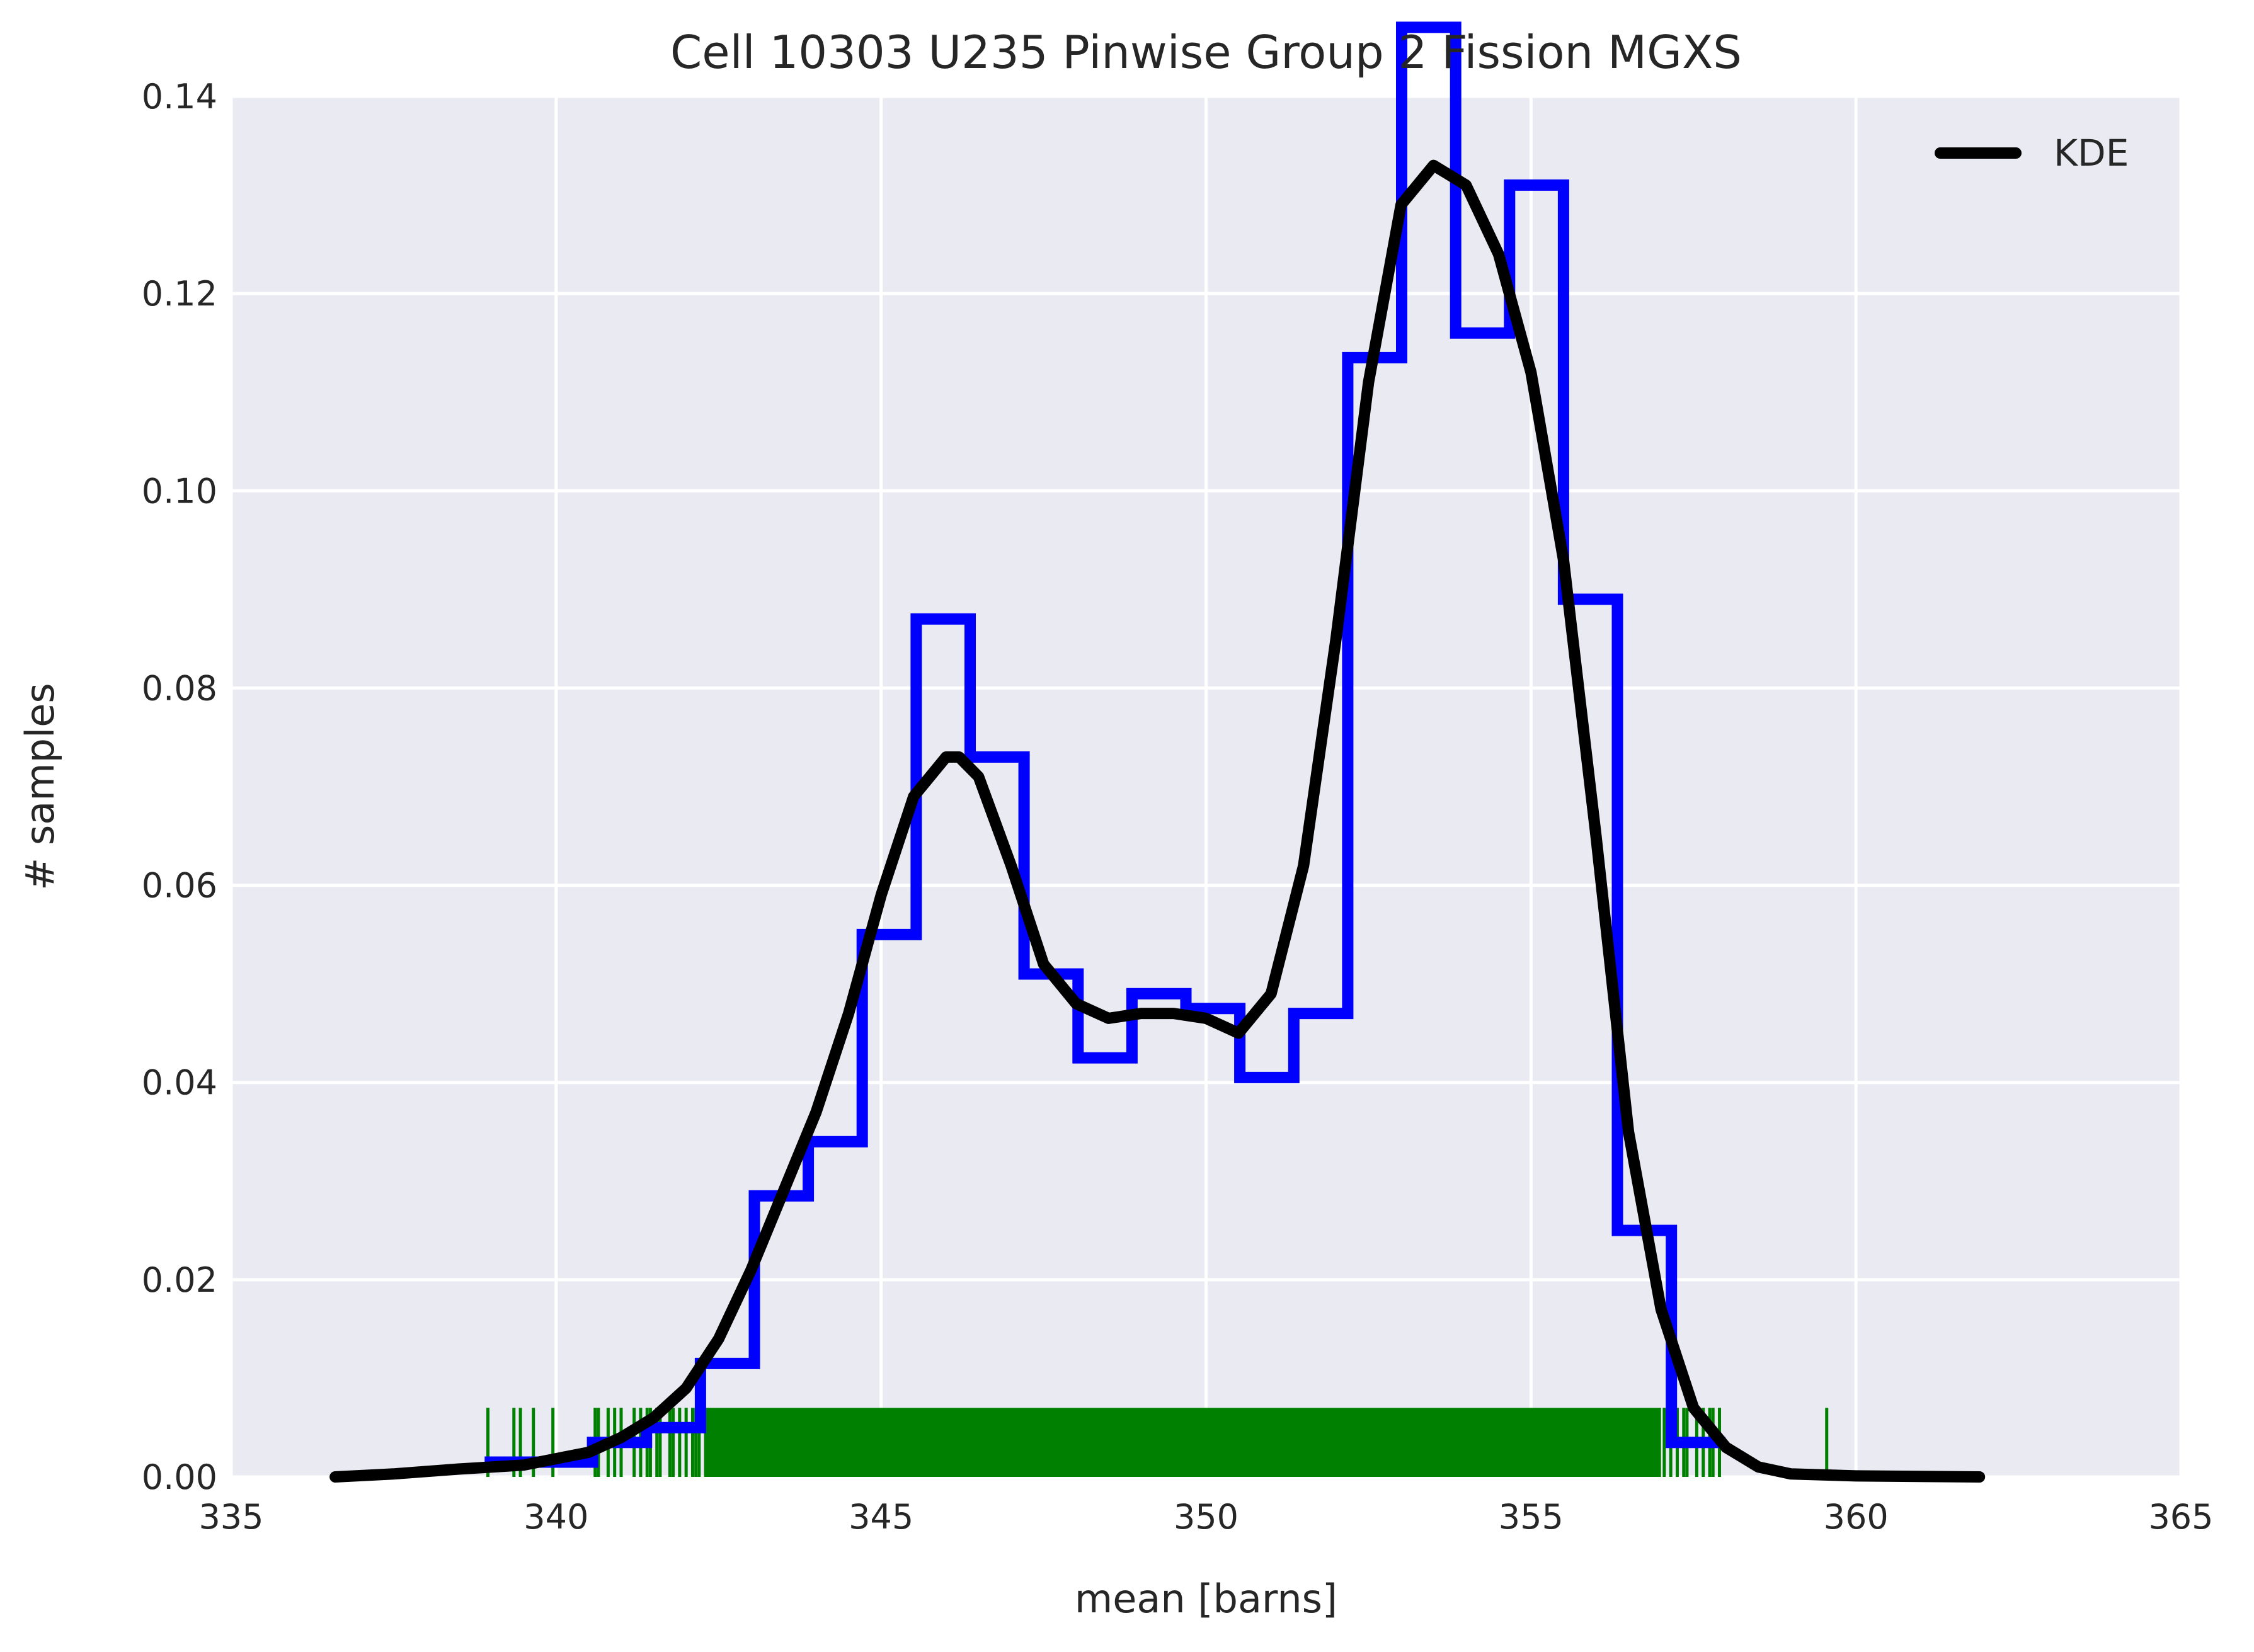 The width and height of the screenshot is (2254, 1652). What do you see at coordinates (230, 1517) in the screenshot?
I see `x-tick-label: 335` at bounding box center [230, 1517].